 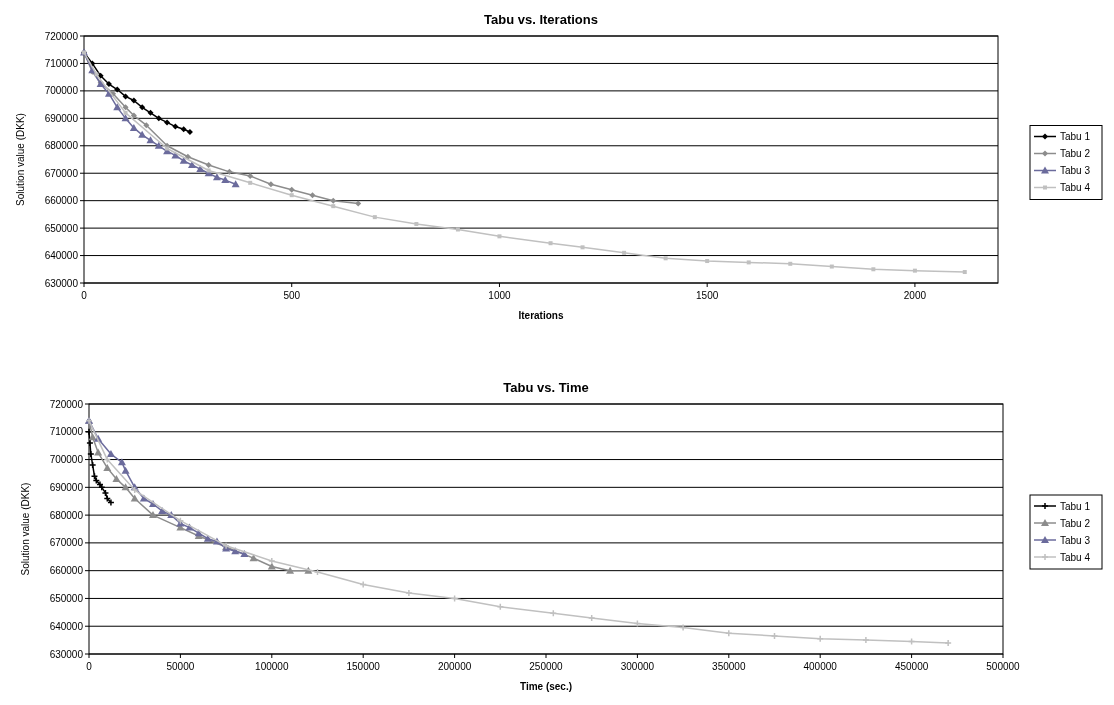 I want to click on x-tick-label: 250000, so click(x=546, y=666).